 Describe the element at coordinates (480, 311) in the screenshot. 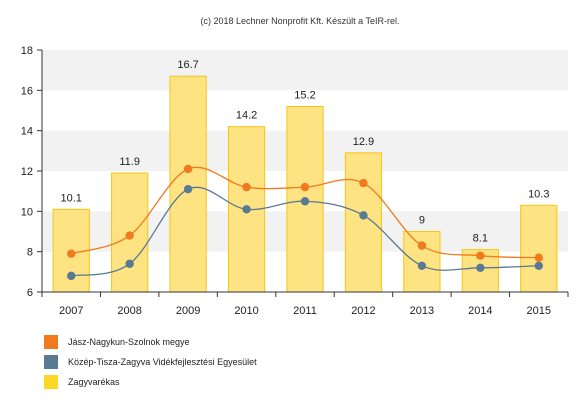

I see `x-tick-label: 2014` at that location.